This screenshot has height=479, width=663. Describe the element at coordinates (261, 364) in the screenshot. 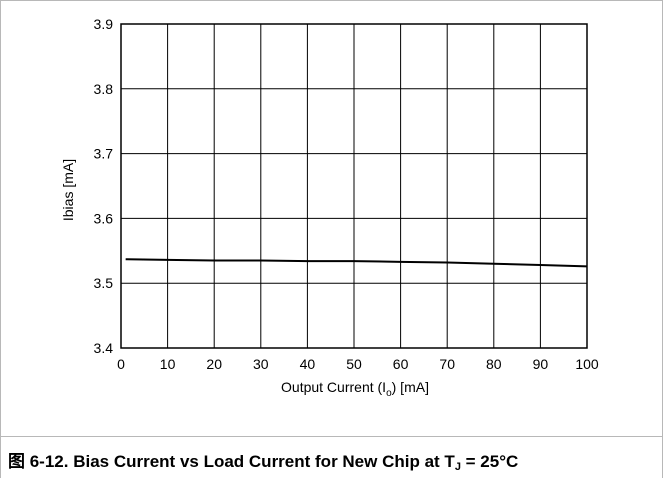

I see `x-tick-label: 30` at that location.